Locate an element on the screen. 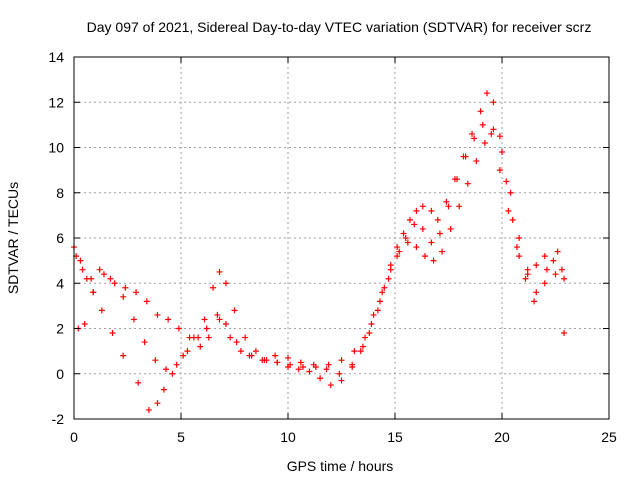 The image size is (640, 480). x-tick-label: 10 is located at coordinates (288, 437).